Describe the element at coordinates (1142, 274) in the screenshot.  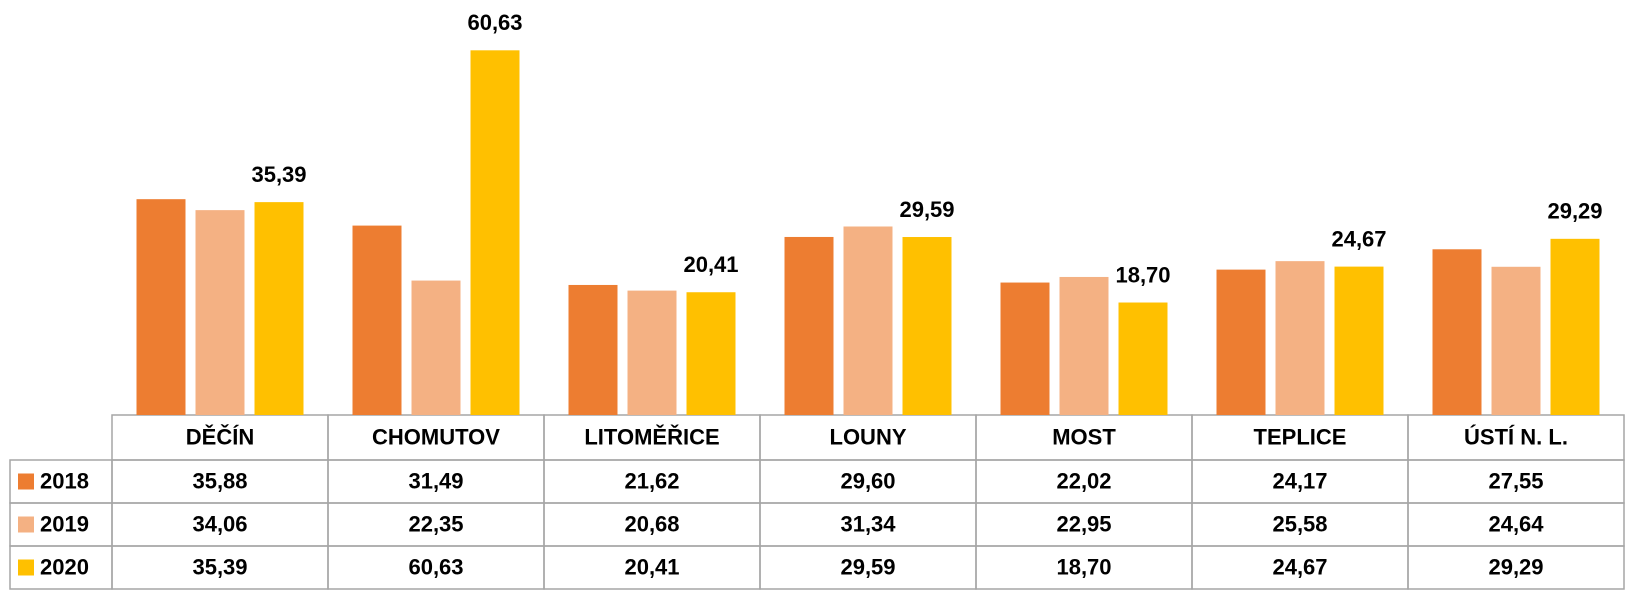
I see `data-label: 18,70` at that location.